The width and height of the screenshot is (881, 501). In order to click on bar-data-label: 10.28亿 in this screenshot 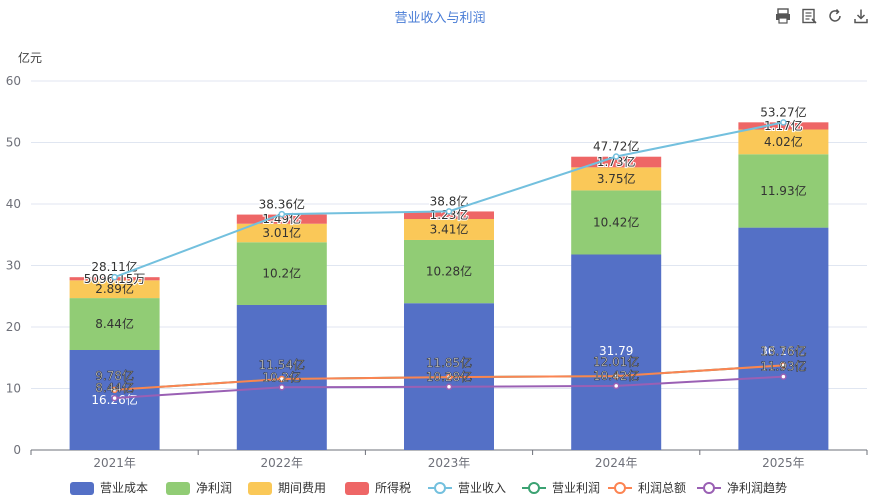, I will do `click(449, 271)`.